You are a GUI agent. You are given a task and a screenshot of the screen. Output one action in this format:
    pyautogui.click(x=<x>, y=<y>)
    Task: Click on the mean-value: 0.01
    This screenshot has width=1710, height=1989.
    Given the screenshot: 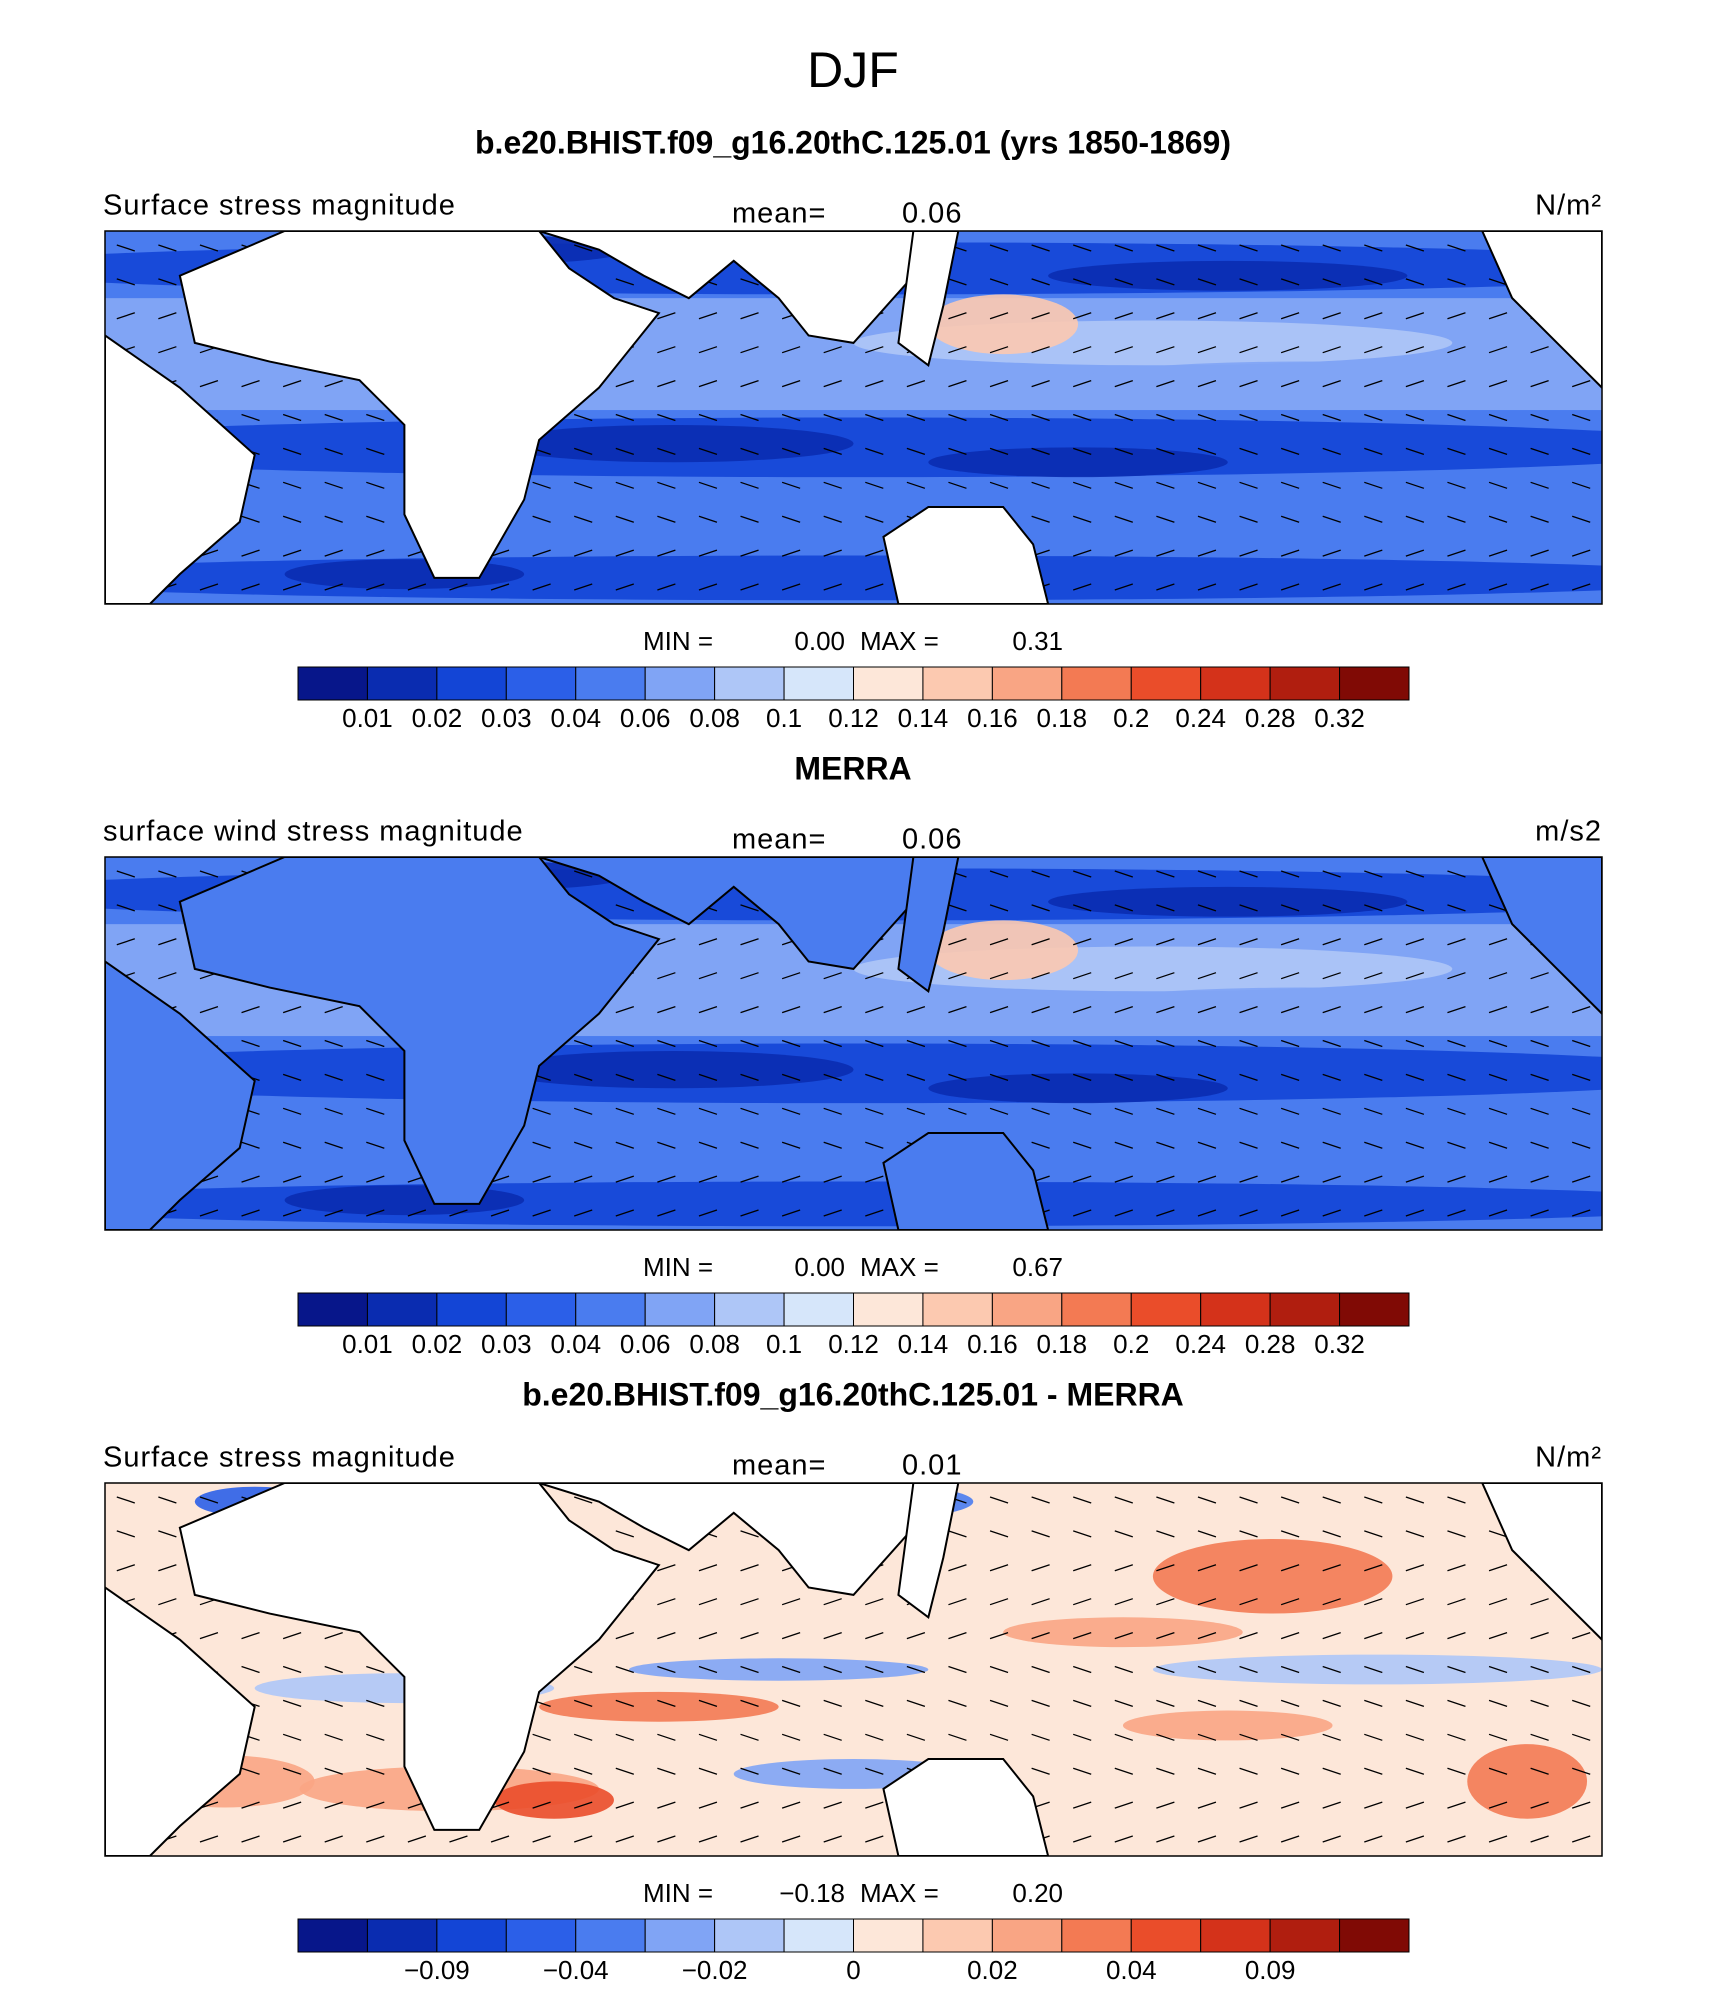 What is the action you would take?
    pyautogui.click(x=932, y=1466)
    